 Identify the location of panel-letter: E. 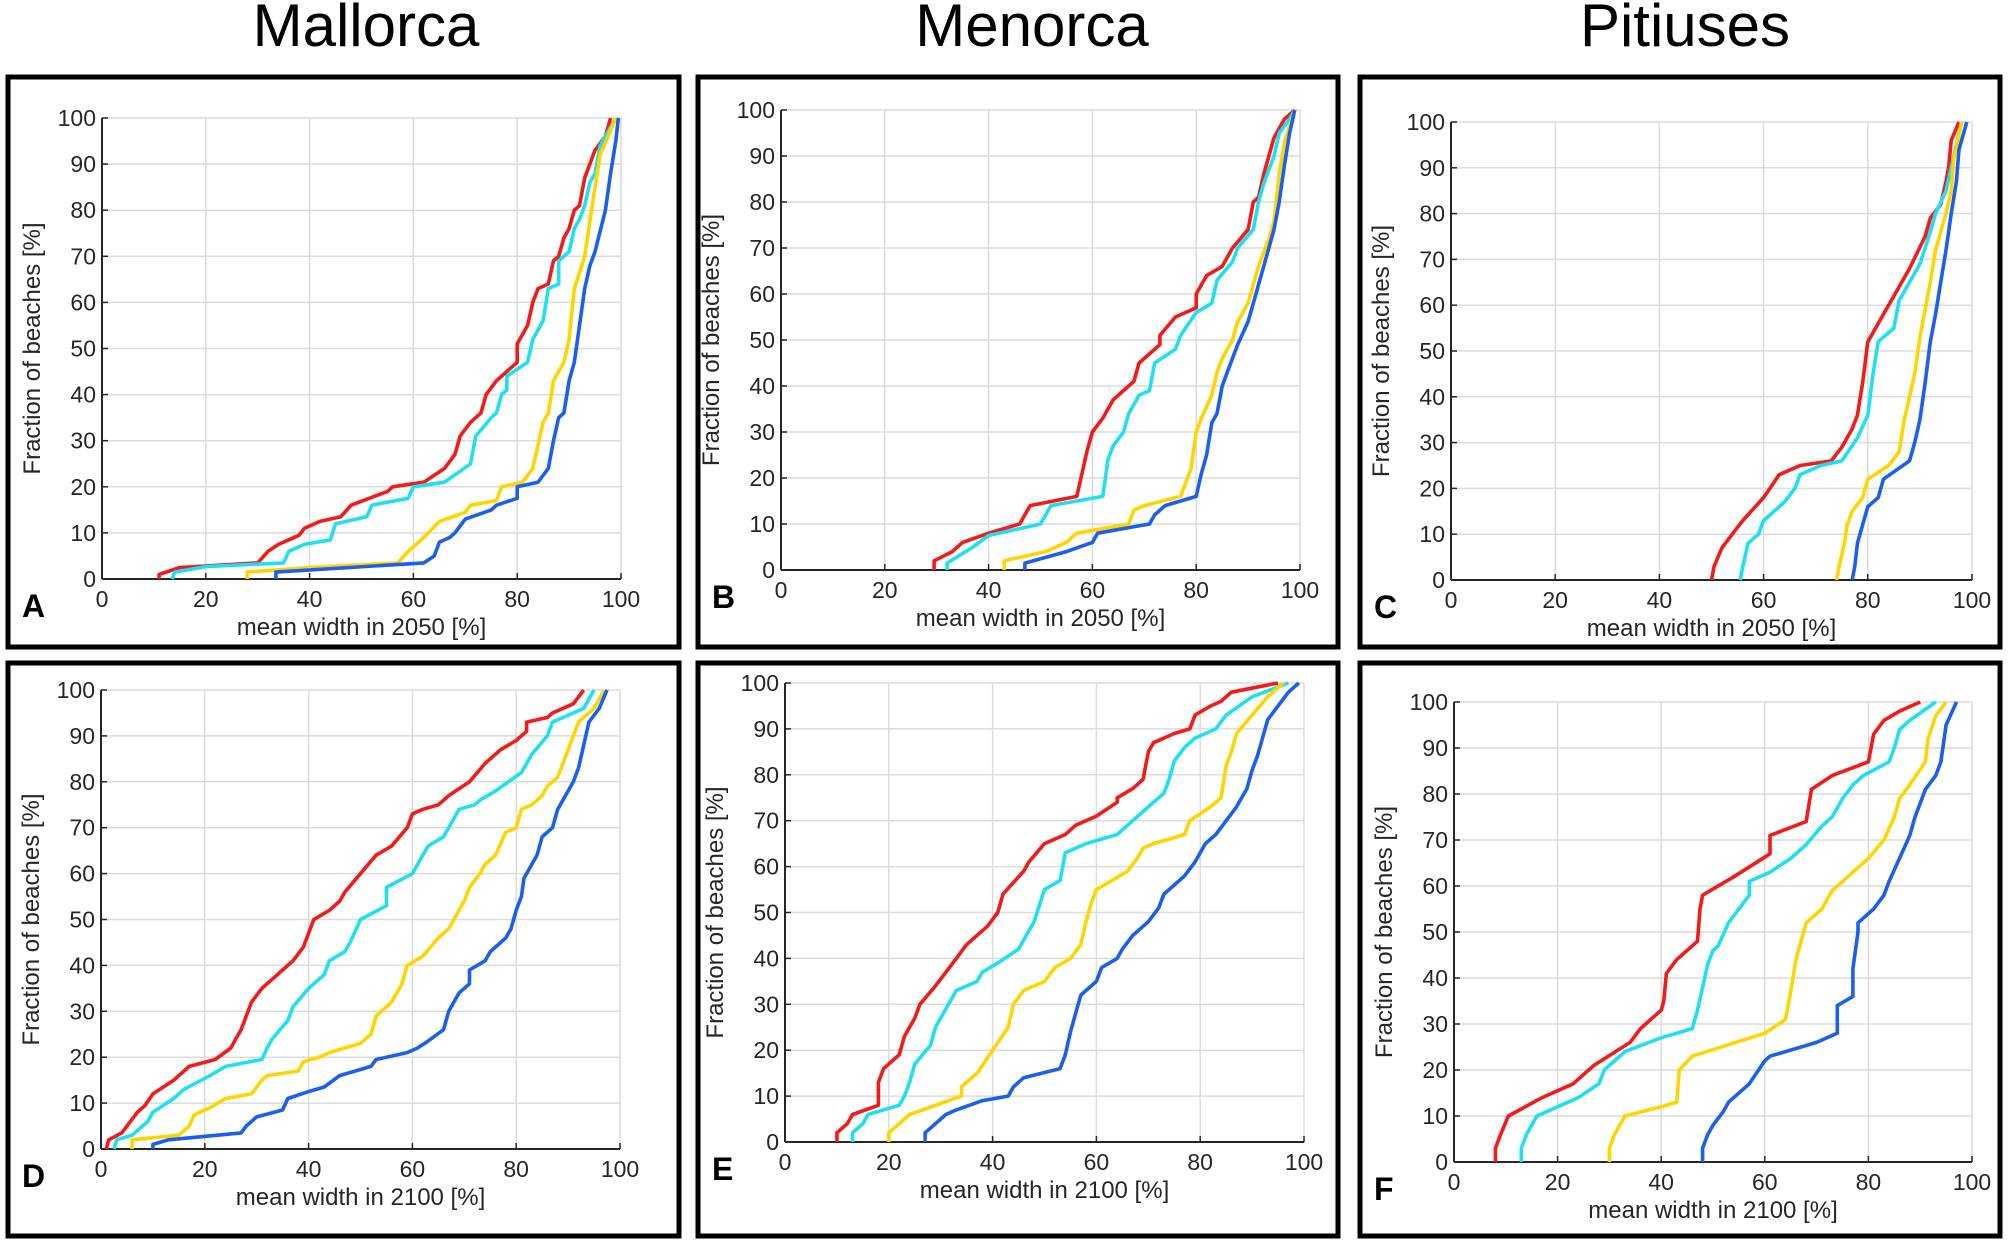
(722, 1169).